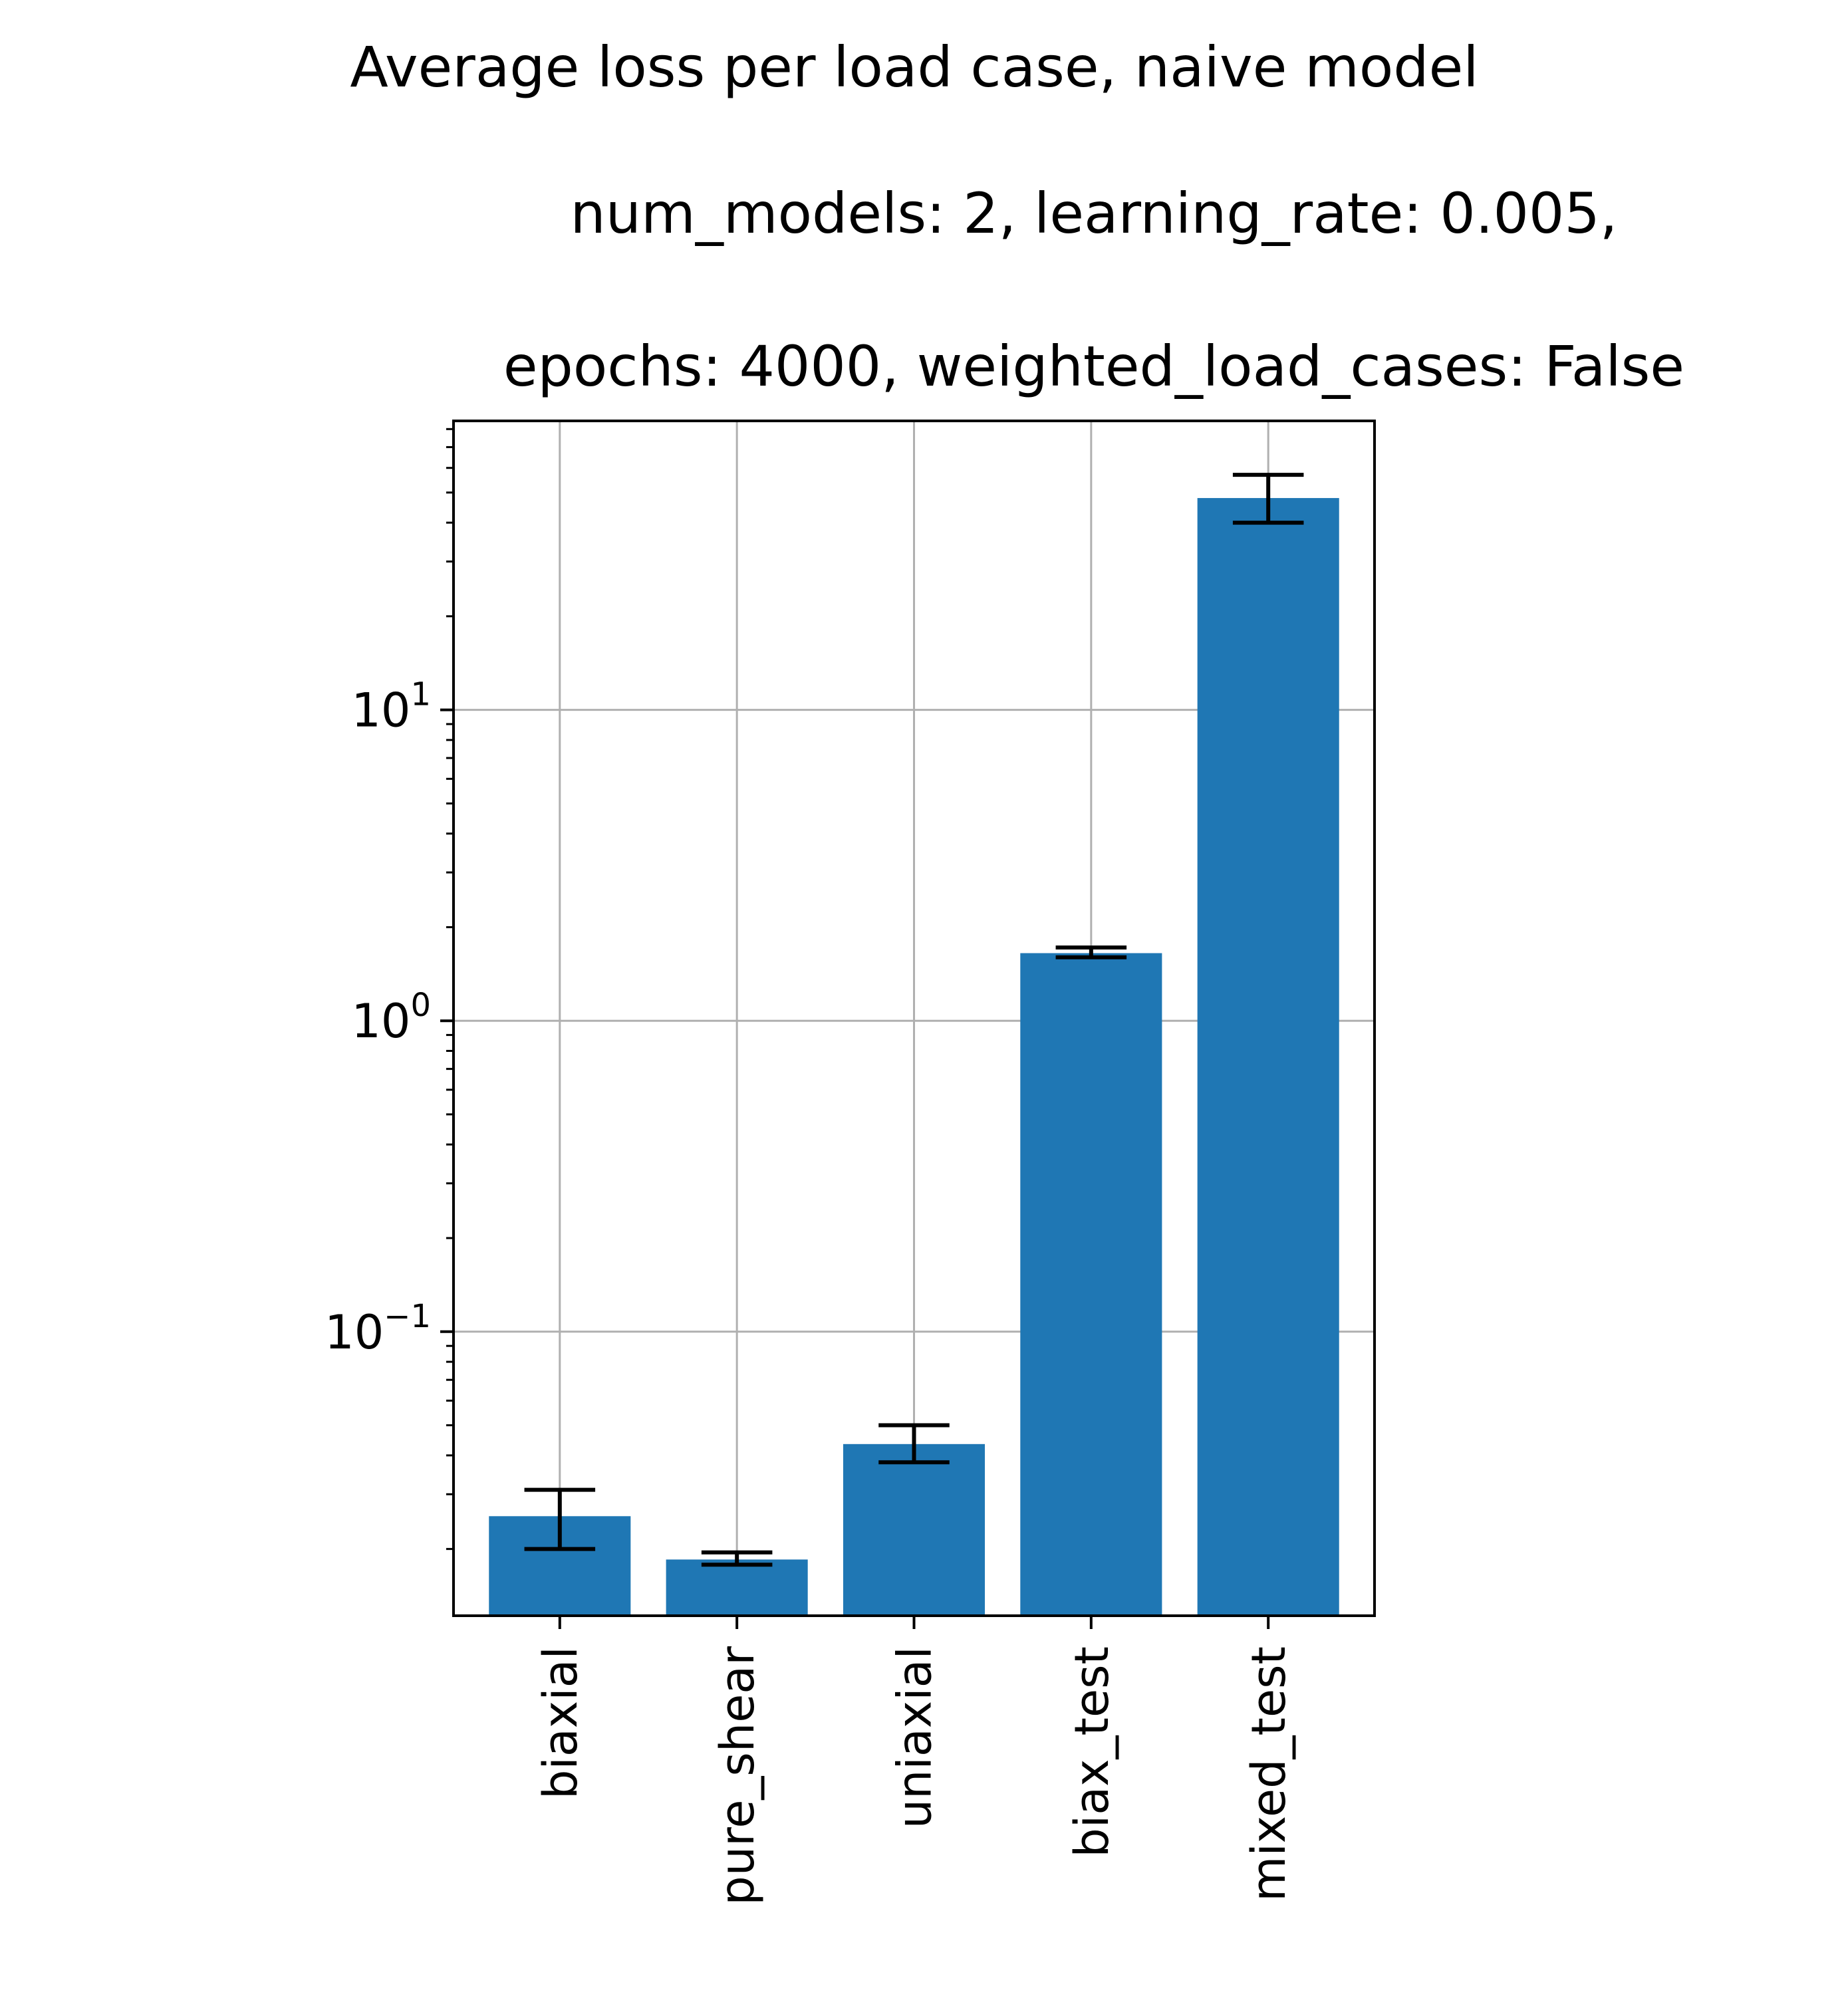  Describe the element at coordinates (1269, 1774) in the screenshot. I see `x-tick-label-mixed_test: mixed_test` at that location.